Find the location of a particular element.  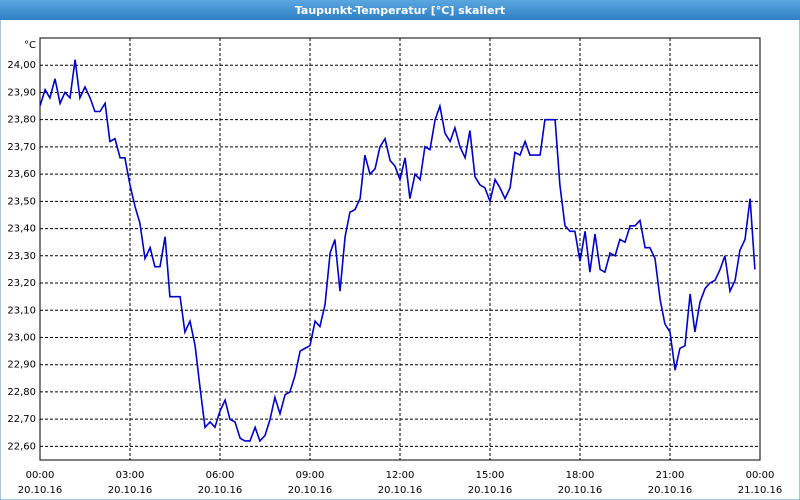

y-tick-label: 23,90 is located at coordinates (21, 92).